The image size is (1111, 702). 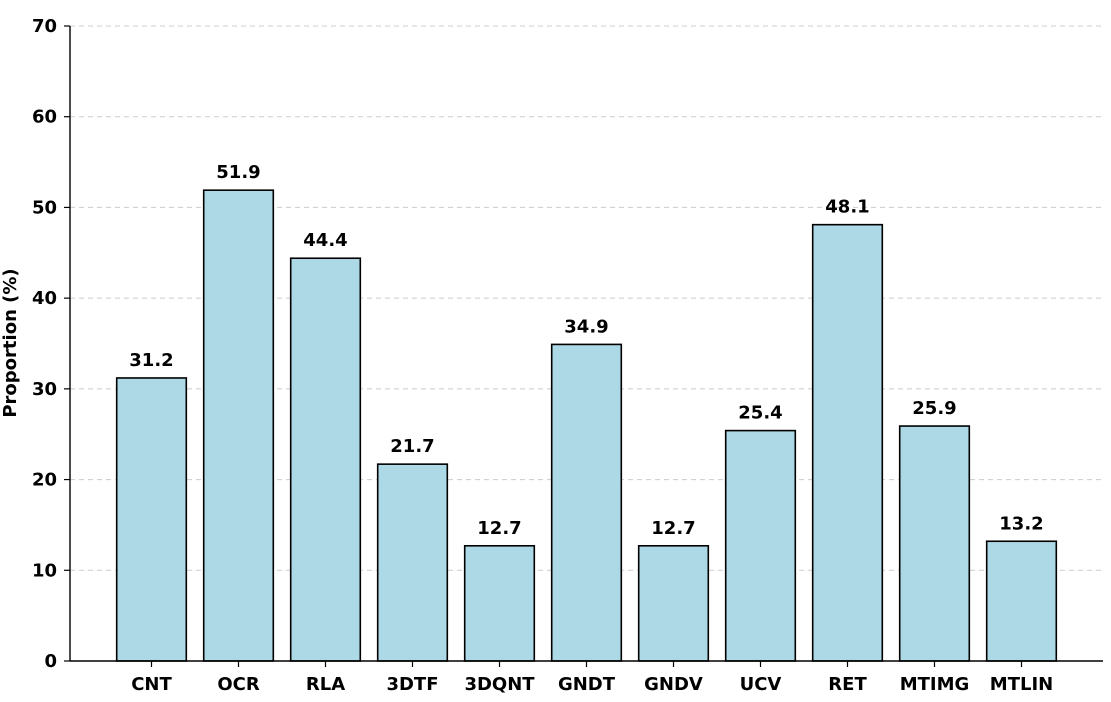 I want to click on value-label-gndv: 12.7, so click(x=673, y=528).